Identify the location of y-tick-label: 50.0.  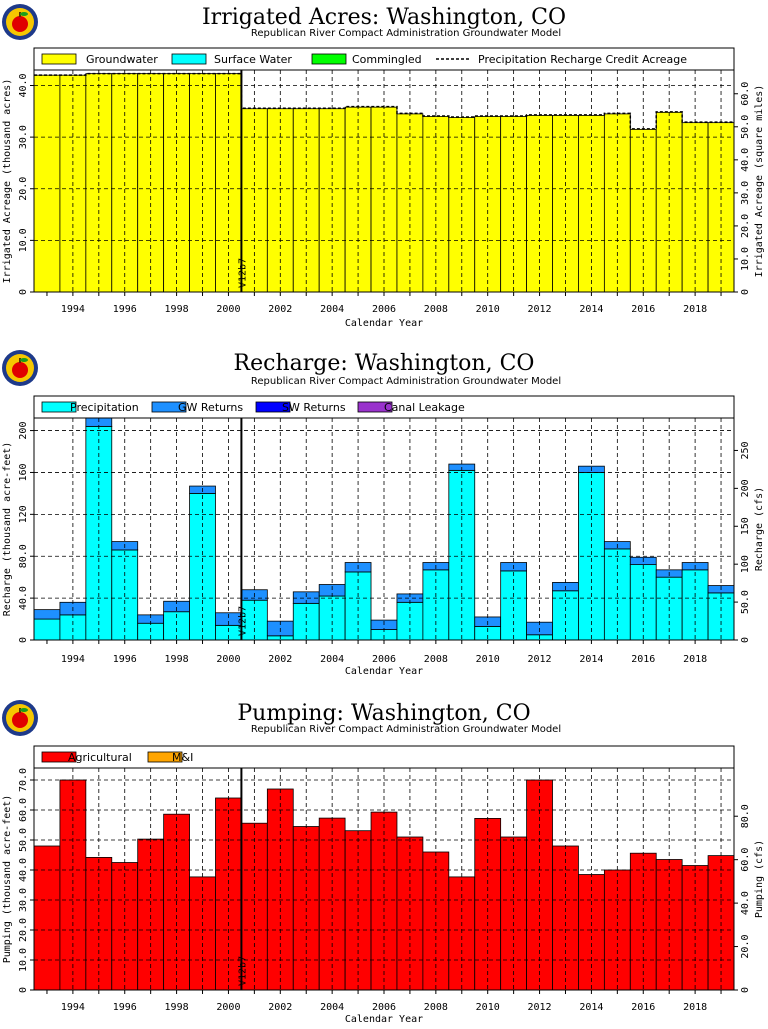
(23, 840).